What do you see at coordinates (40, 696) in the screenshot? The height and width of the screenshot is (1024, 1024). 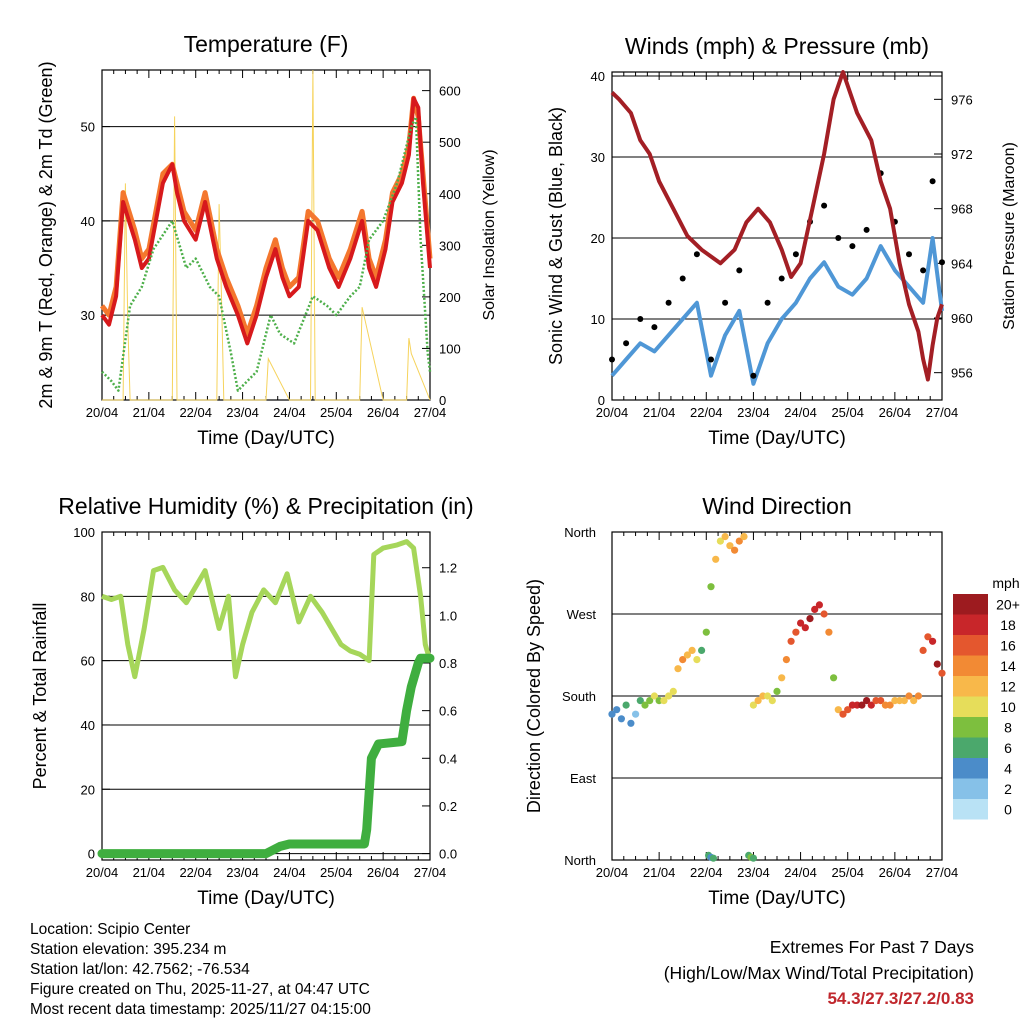 I see `y-axis-label: Percent & Total Rainfall` at bounding box center [40, 696].